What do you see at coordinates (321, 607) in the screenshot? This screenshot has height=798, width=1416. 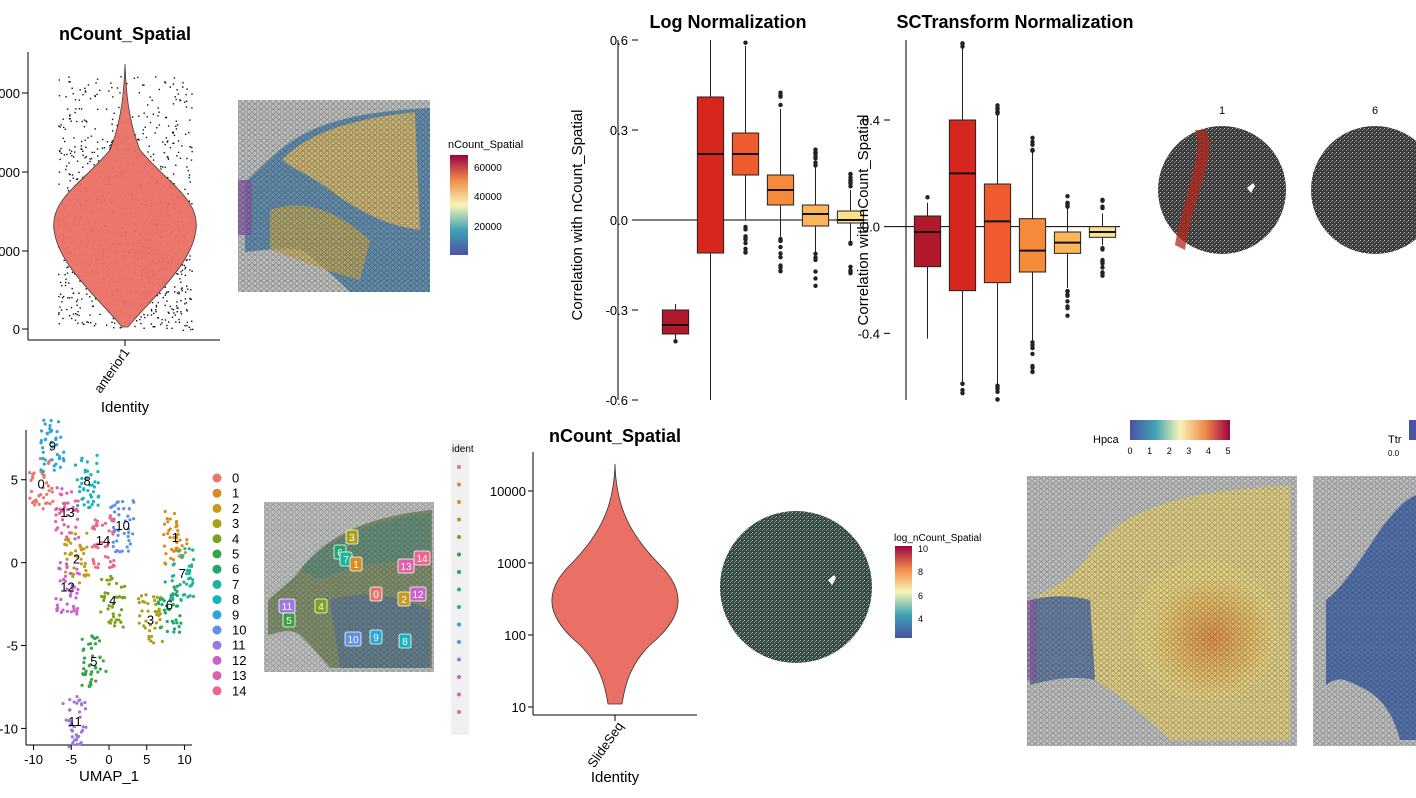 I see `cluster-label: 4` at bounding box center [321, 607].